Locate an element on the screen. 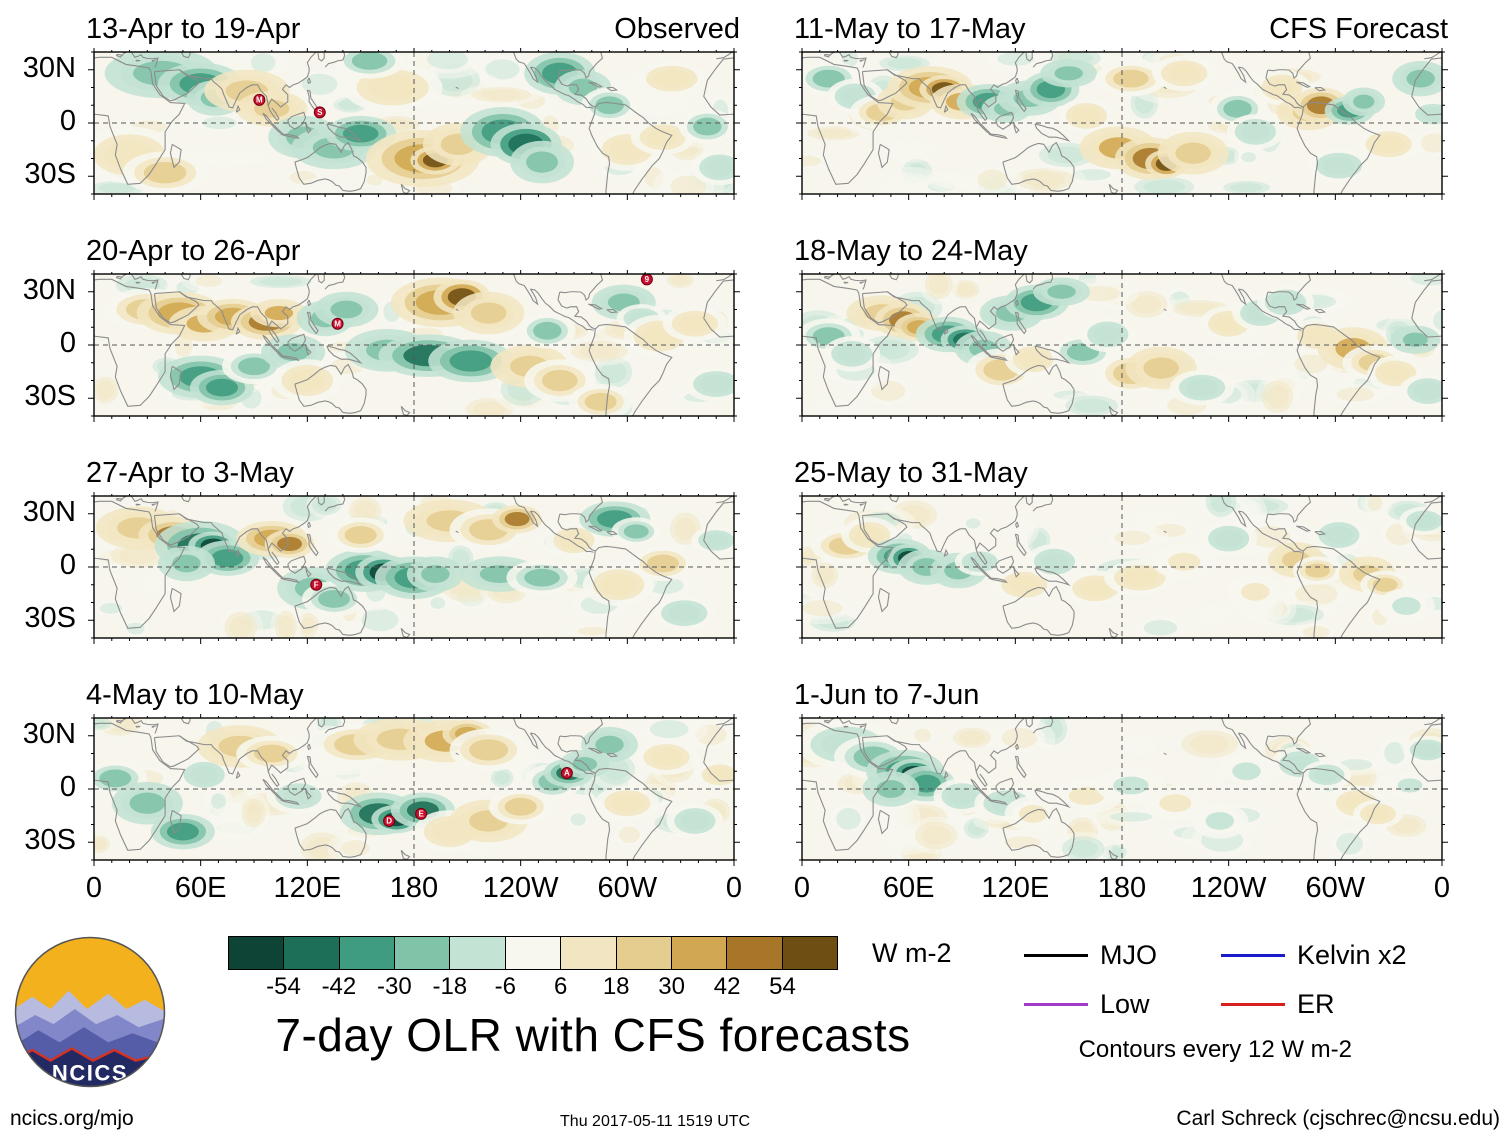 The height and width of the screenshot is (1137, 1510). colorbar-tick-label: -30 is located at coordinates (394, 986).